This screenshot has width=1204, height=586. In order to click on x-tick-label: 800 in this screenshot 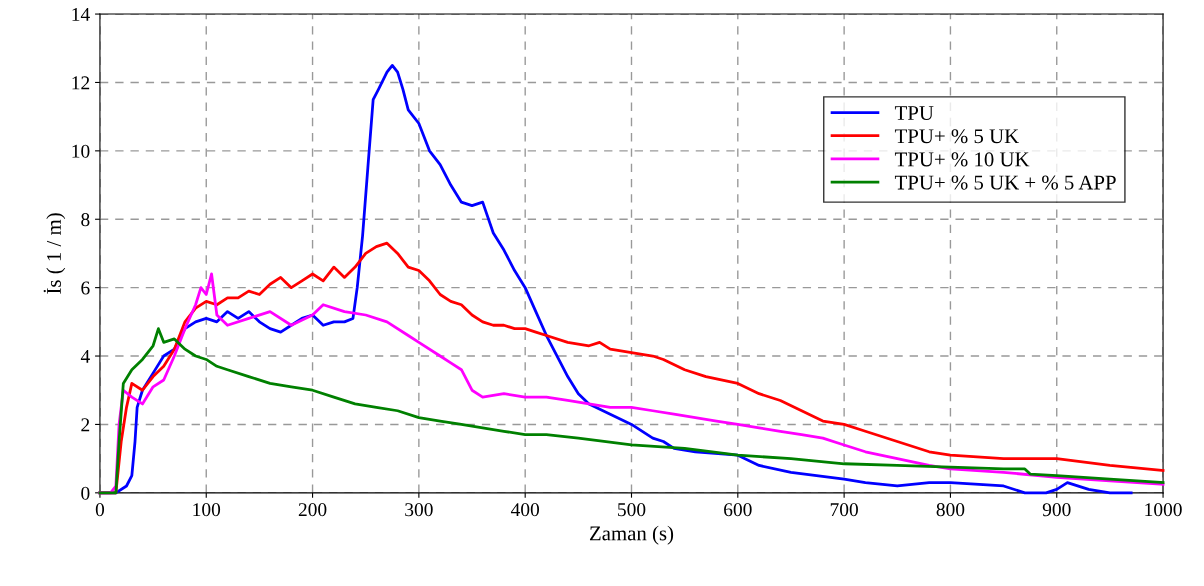, I will do `click(950, 510)`.